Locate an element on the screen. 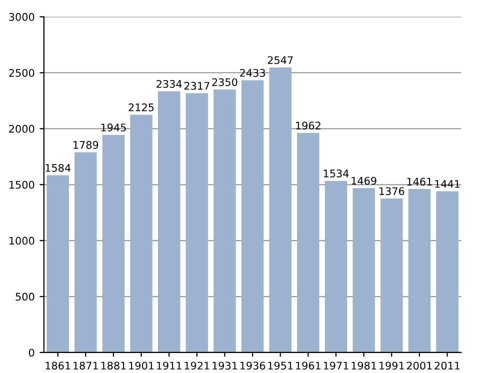 Image resolution: width=488 pixels, height=373 pixels. x-tick-label: 1911 is located at coordinates (169, 366).